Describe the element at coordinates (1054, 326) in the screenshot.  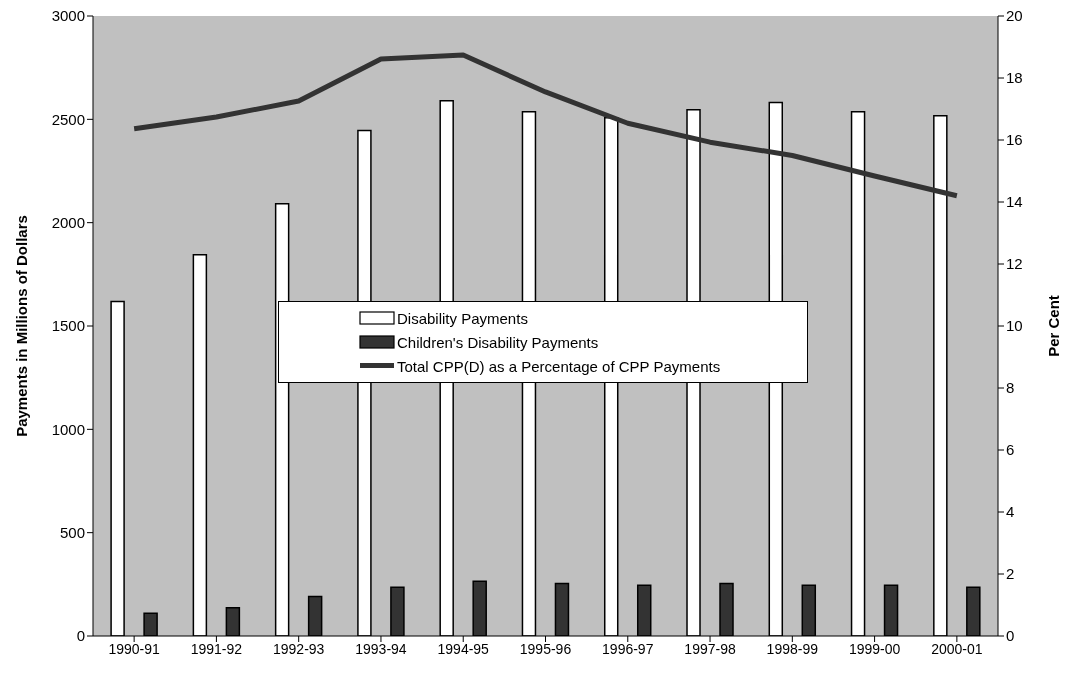
I see `y2-axis-title: Per Cent` at that location.